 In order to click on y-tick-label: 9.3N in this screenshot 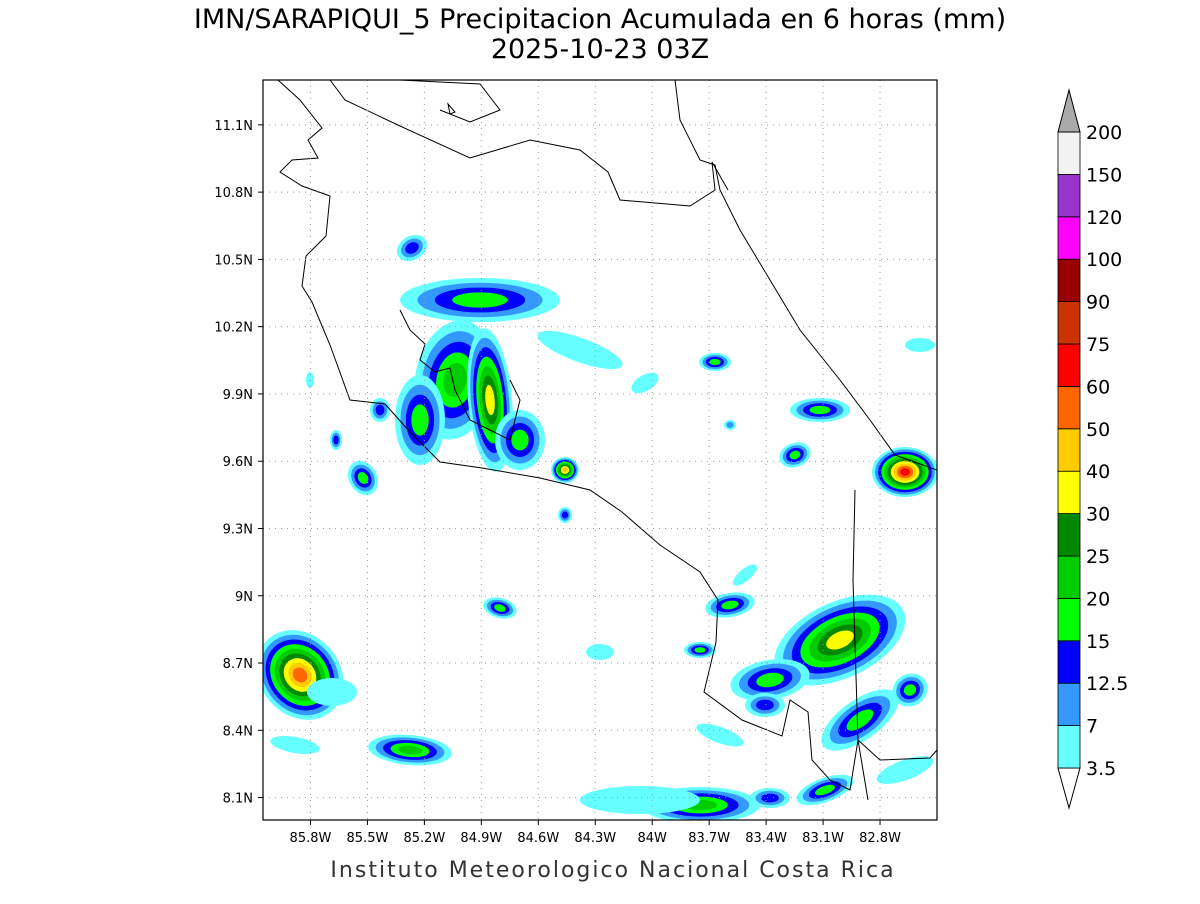, I will do `click(238, 529)`.